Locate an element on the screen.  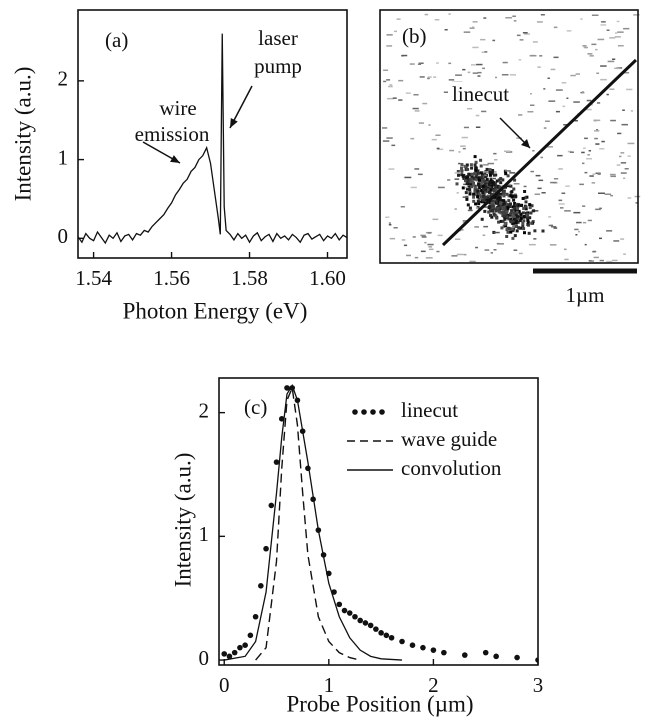
scale-bar-label: 1µm is located at coordinates (585, 295).